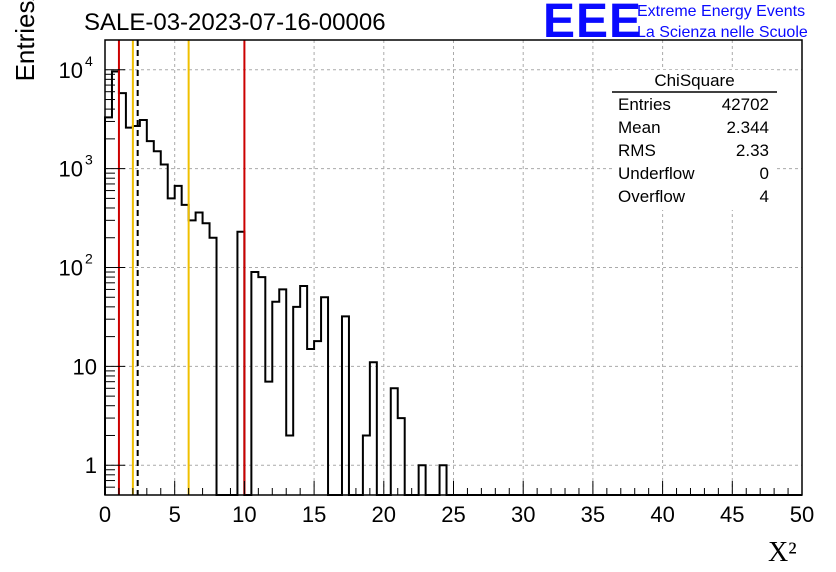  I want to click on x-tick-label: 45, so click(732, 514).